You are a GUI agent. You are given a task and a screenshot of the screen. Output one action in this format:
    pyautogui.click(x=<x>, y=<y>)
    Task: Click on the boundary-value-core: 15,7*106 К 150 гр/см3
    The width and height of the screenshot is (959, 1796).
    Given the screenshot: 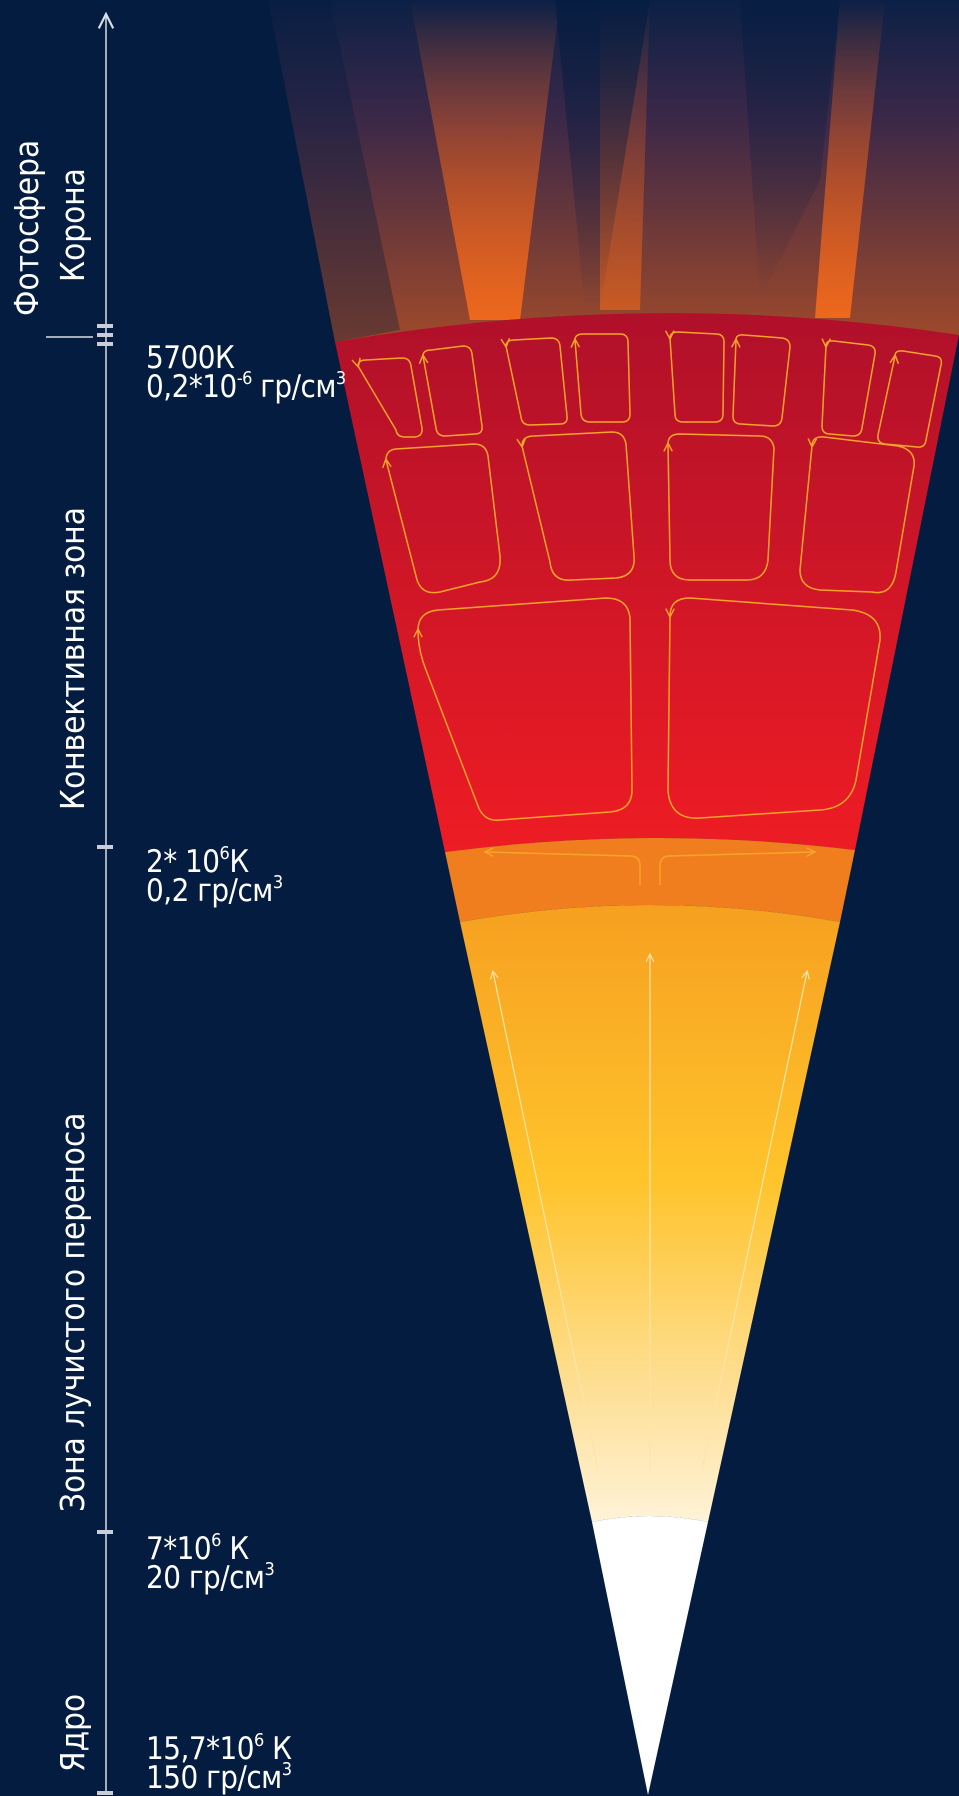 What is the action you would take?
    pyautogui.click(x=219, y=1763)
    